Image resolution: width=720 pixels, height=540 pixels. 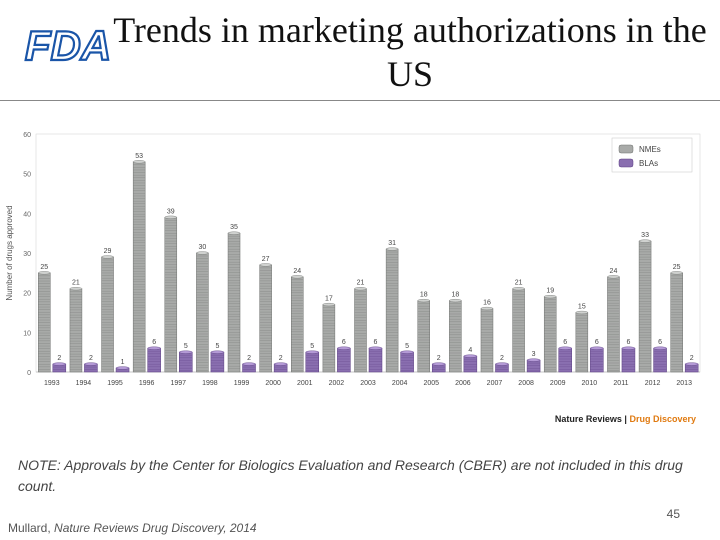 What do you see at coordinates (431, 383) in the screenshot?
I see `x-tick-label: 2005` at bounding box center [431, 383].